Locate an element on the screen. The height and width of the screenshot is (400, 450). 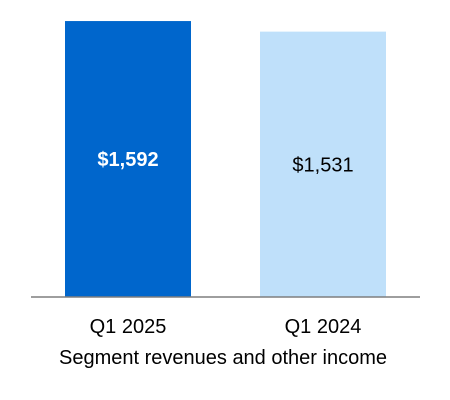
bar-value-label: $1,531 is located at coordinates (322, 165).